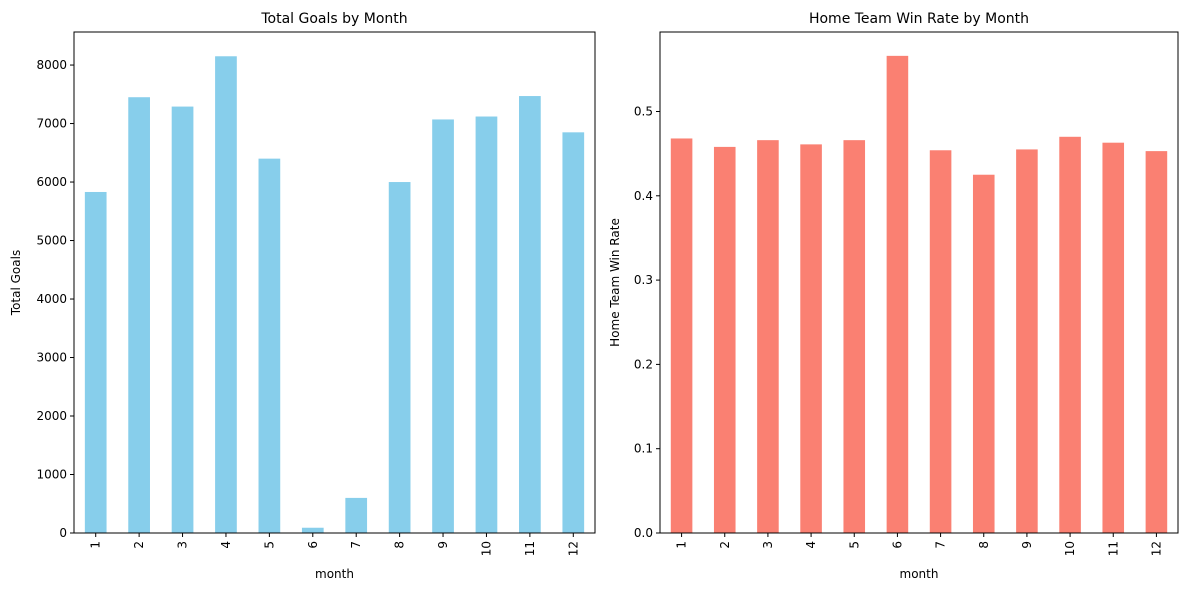 Image resolution: width=1189 pixels, height=590 pixels. I want to click on y-tick-label: 0.3, so click(643, 280).